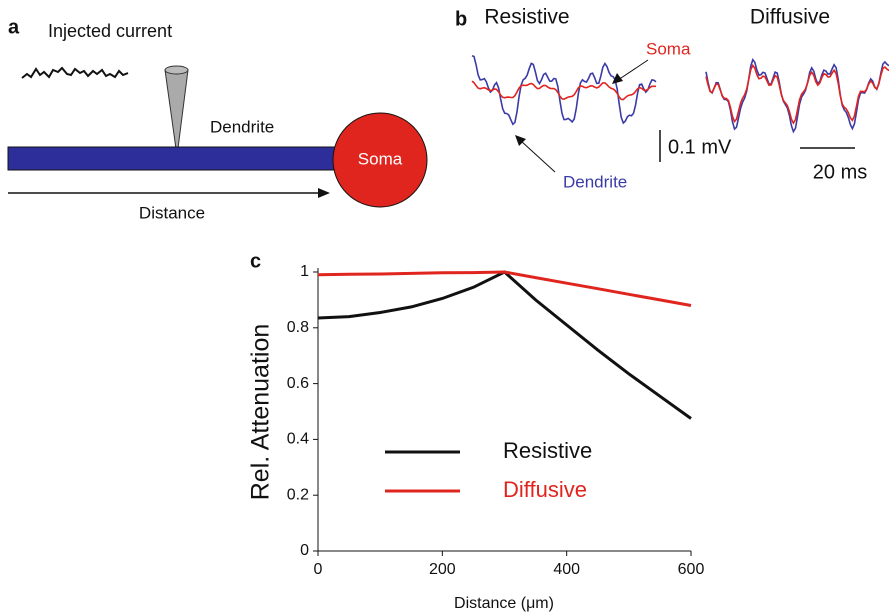  I want to click on panel-label: a, so click(14, 27).